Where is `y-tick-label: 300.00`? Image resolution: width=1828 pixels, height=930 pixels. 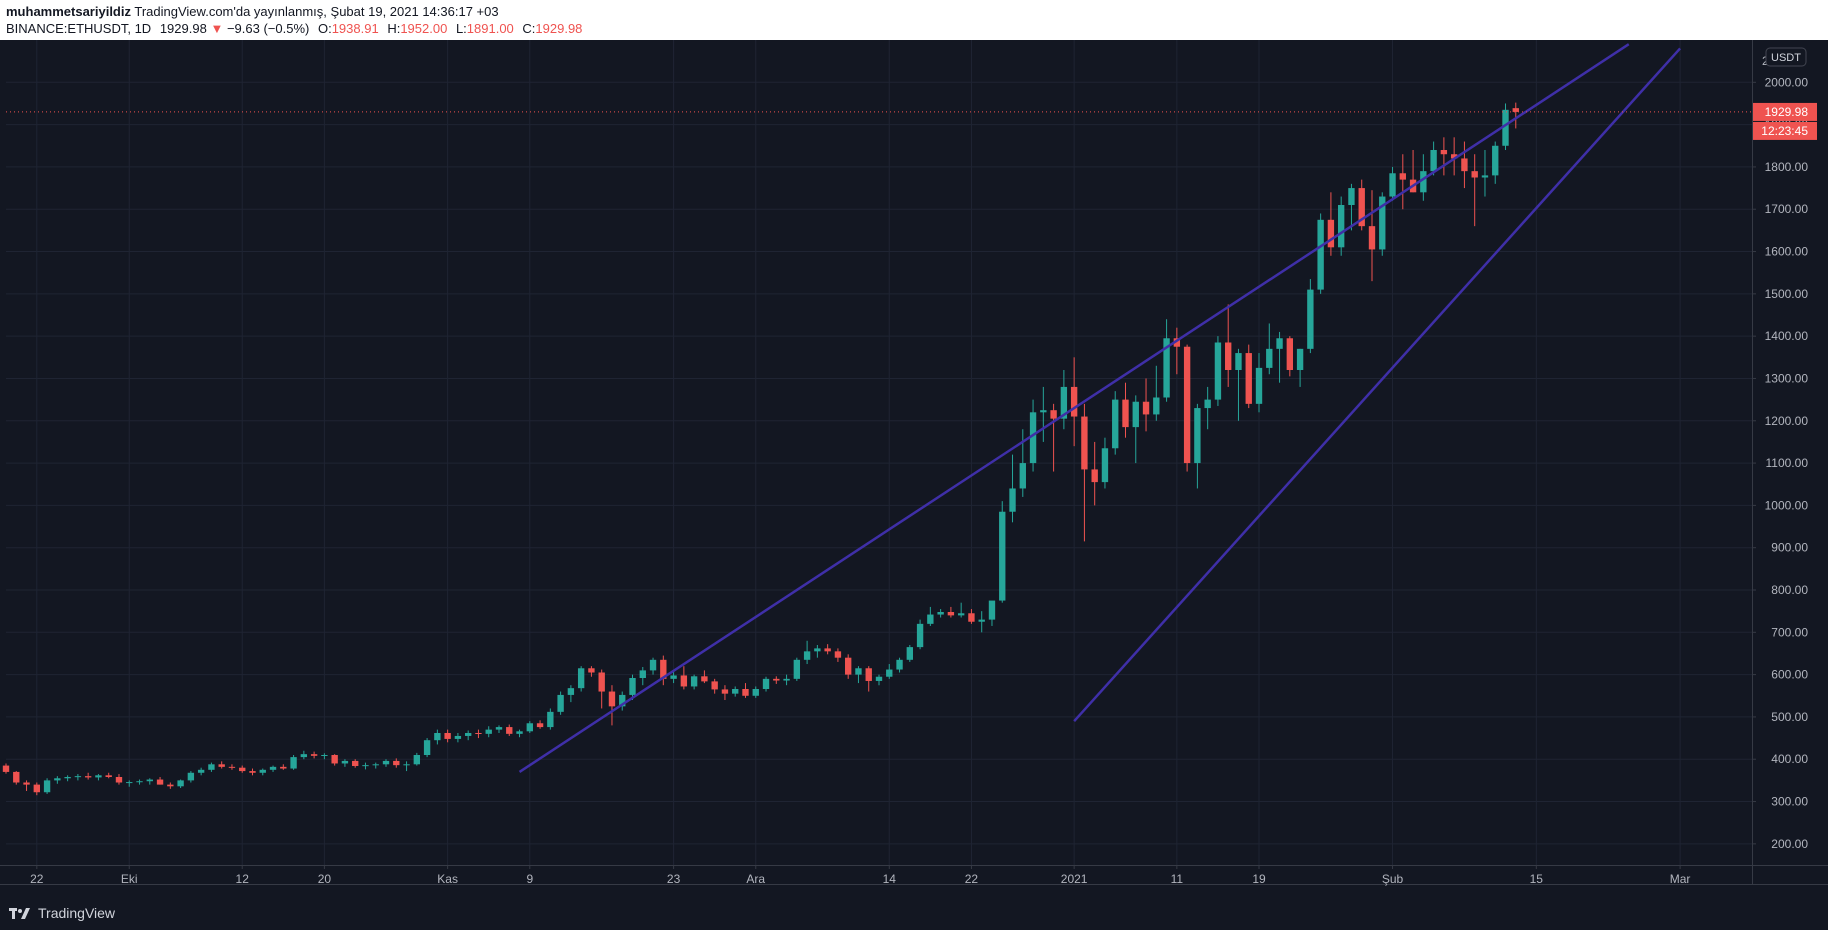 y-tick-label: 300.00 is located at coordinates (1789, 802).